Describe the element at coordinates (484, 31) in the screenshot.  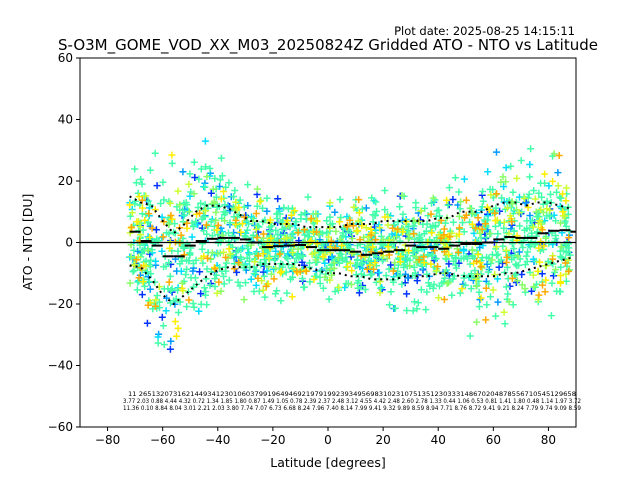
I see `plot-date-label: Plot date: 2025-08-25 14:15:11` at that location.